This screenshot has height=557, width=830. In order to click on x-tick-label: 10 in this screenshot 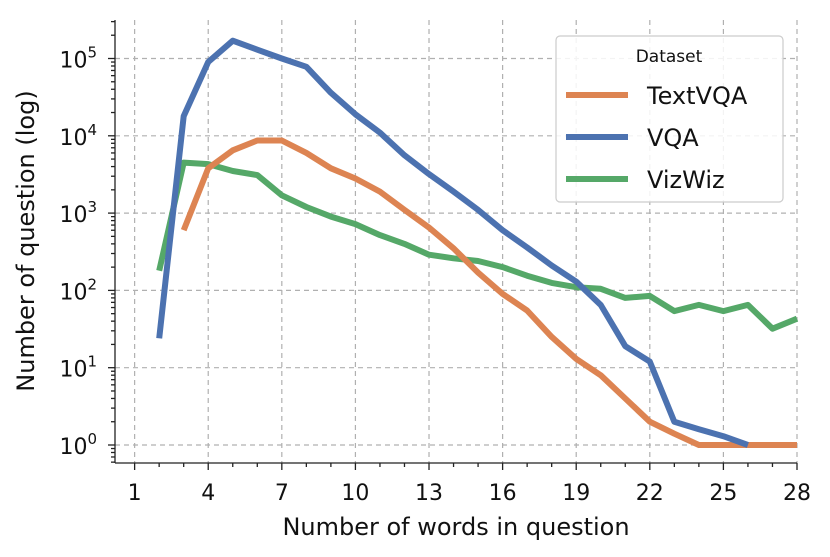, I will do `click(355, 493)`.